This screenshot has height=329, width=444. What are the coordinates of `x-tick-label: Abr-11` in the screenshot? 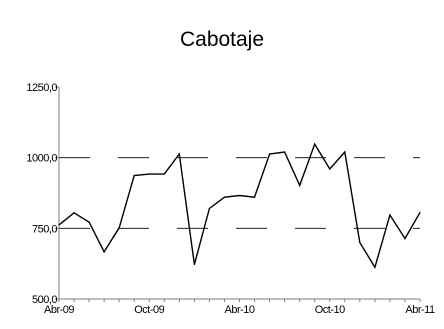 It's located at (420, 310).